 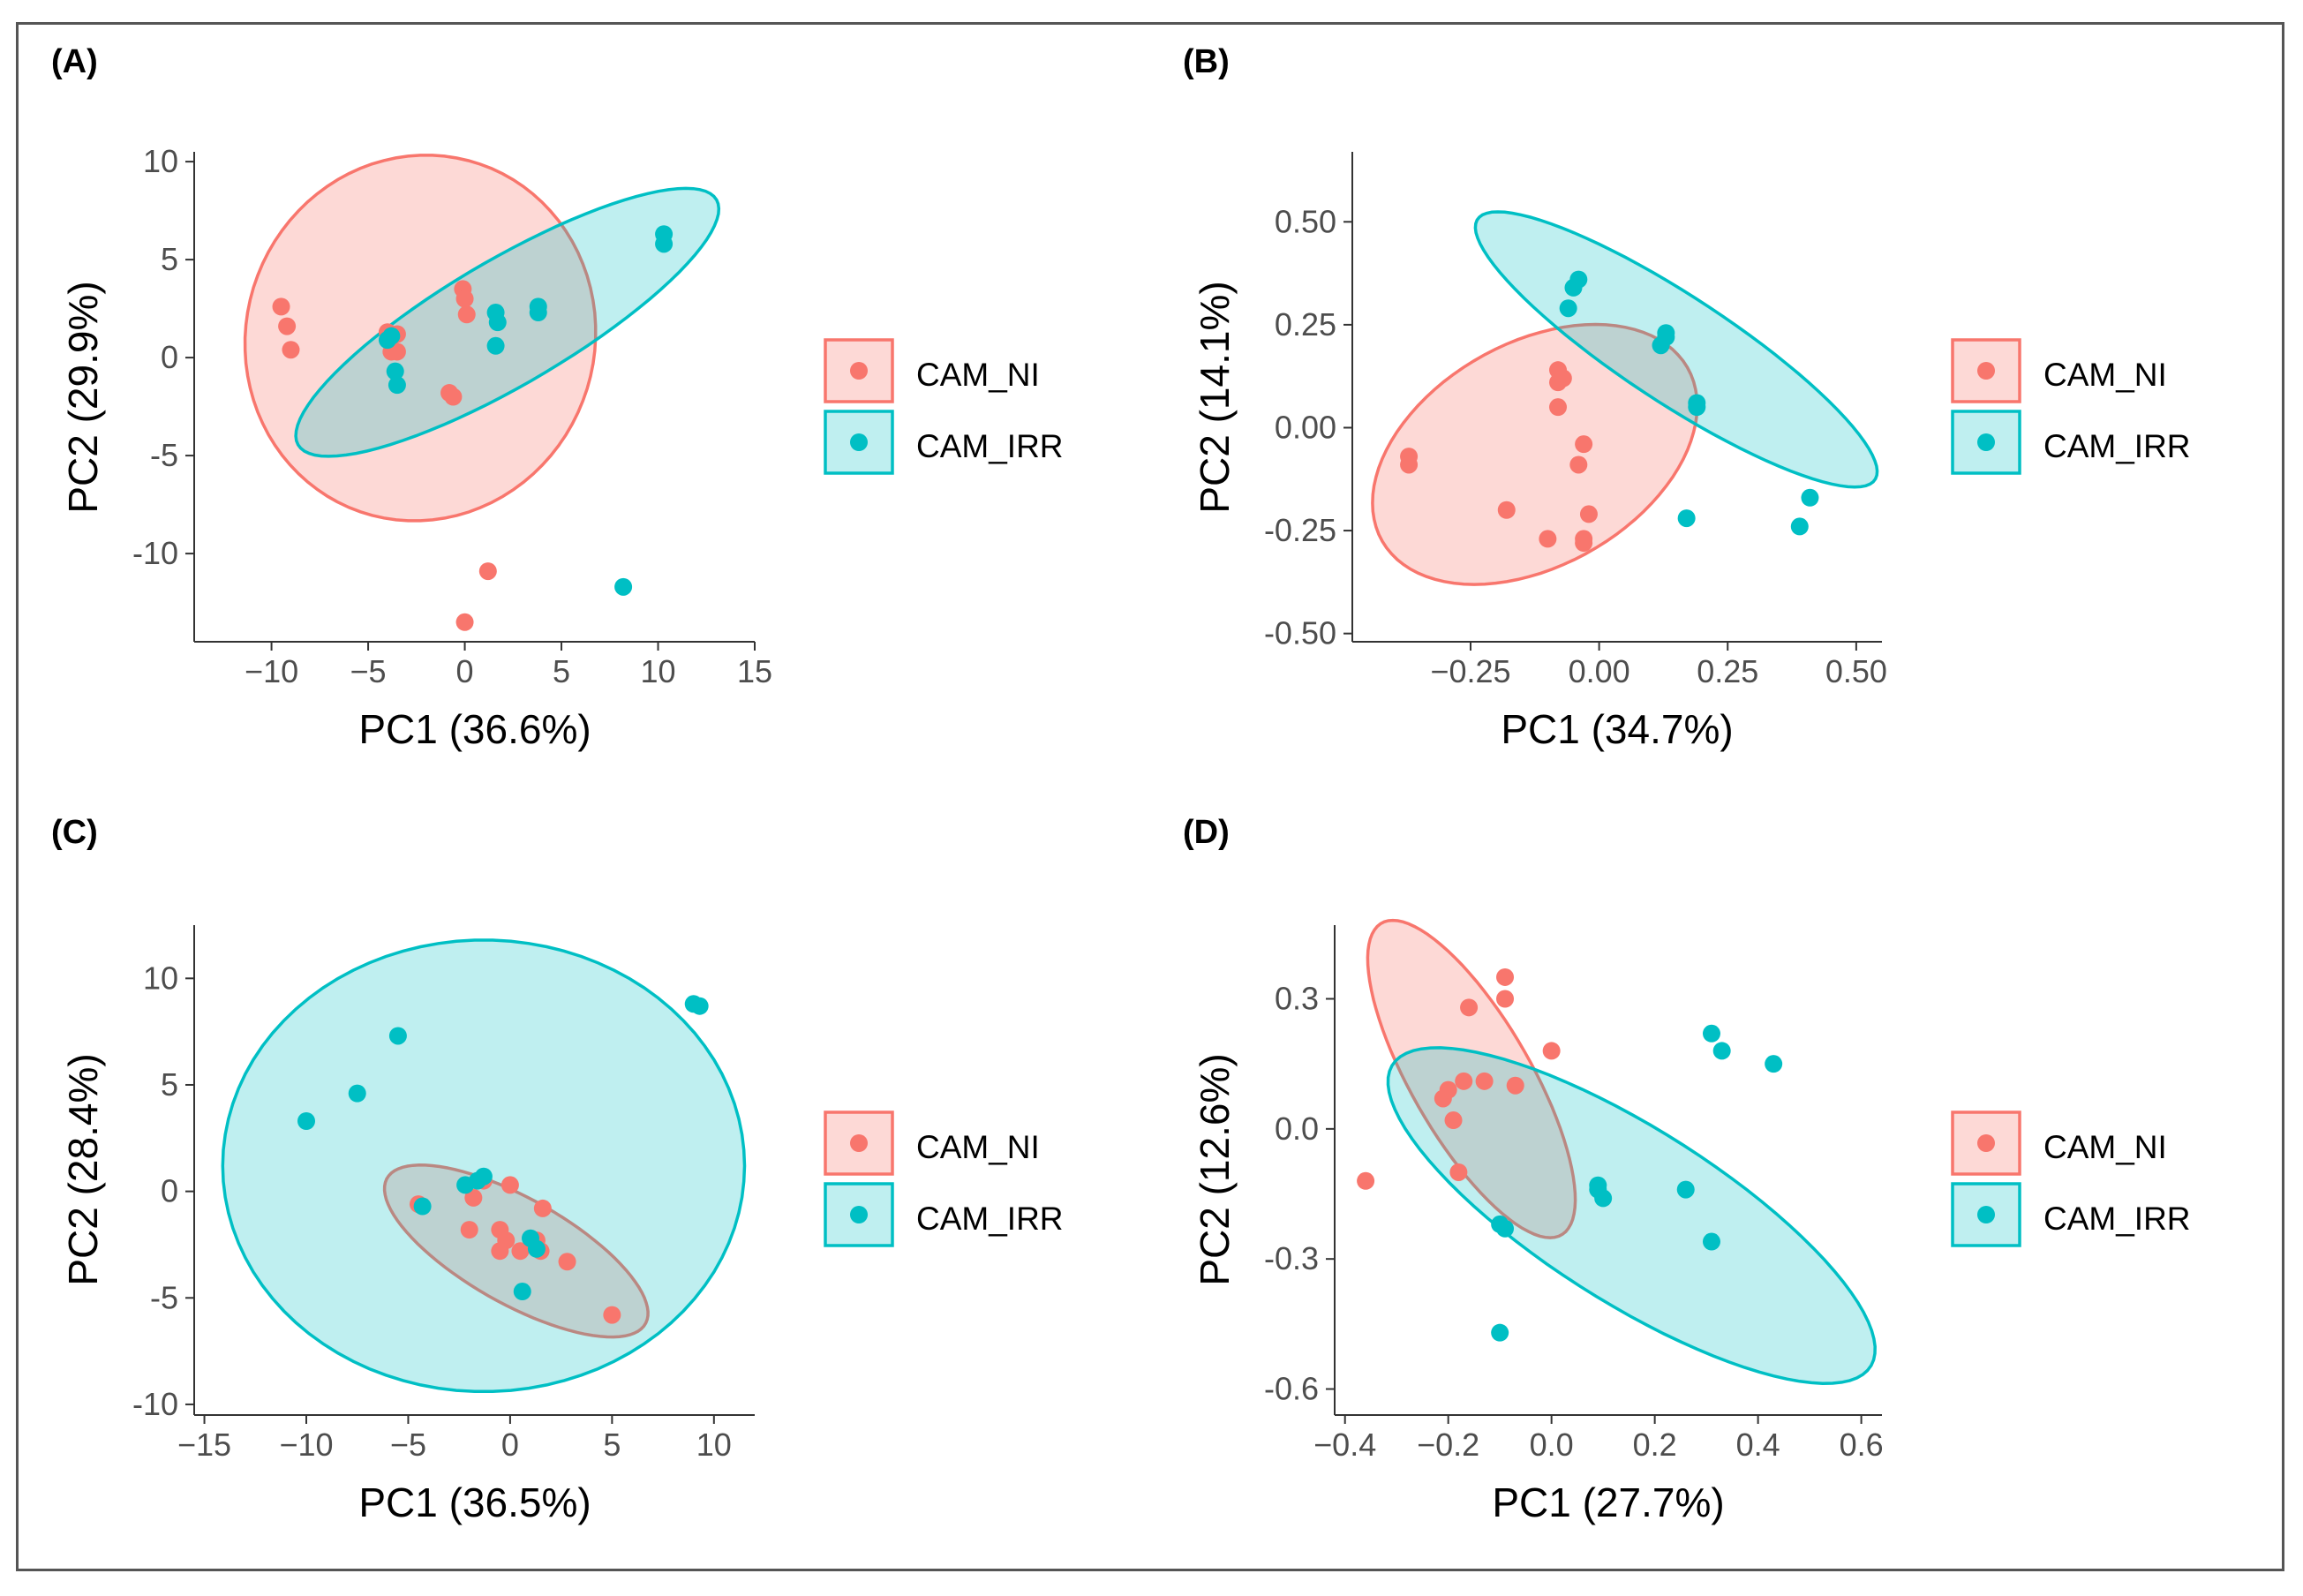 What do you see at coordinates (990, 1219) in the screenshot?
I see `panel-c-legend-irr-label: CAM_IRR` at bounding box center [990, 1219].